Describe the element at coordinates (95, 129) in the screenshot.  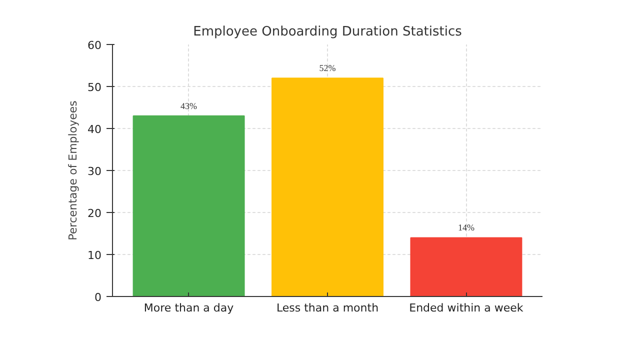
I see `y-tick-label: 40` at that location.